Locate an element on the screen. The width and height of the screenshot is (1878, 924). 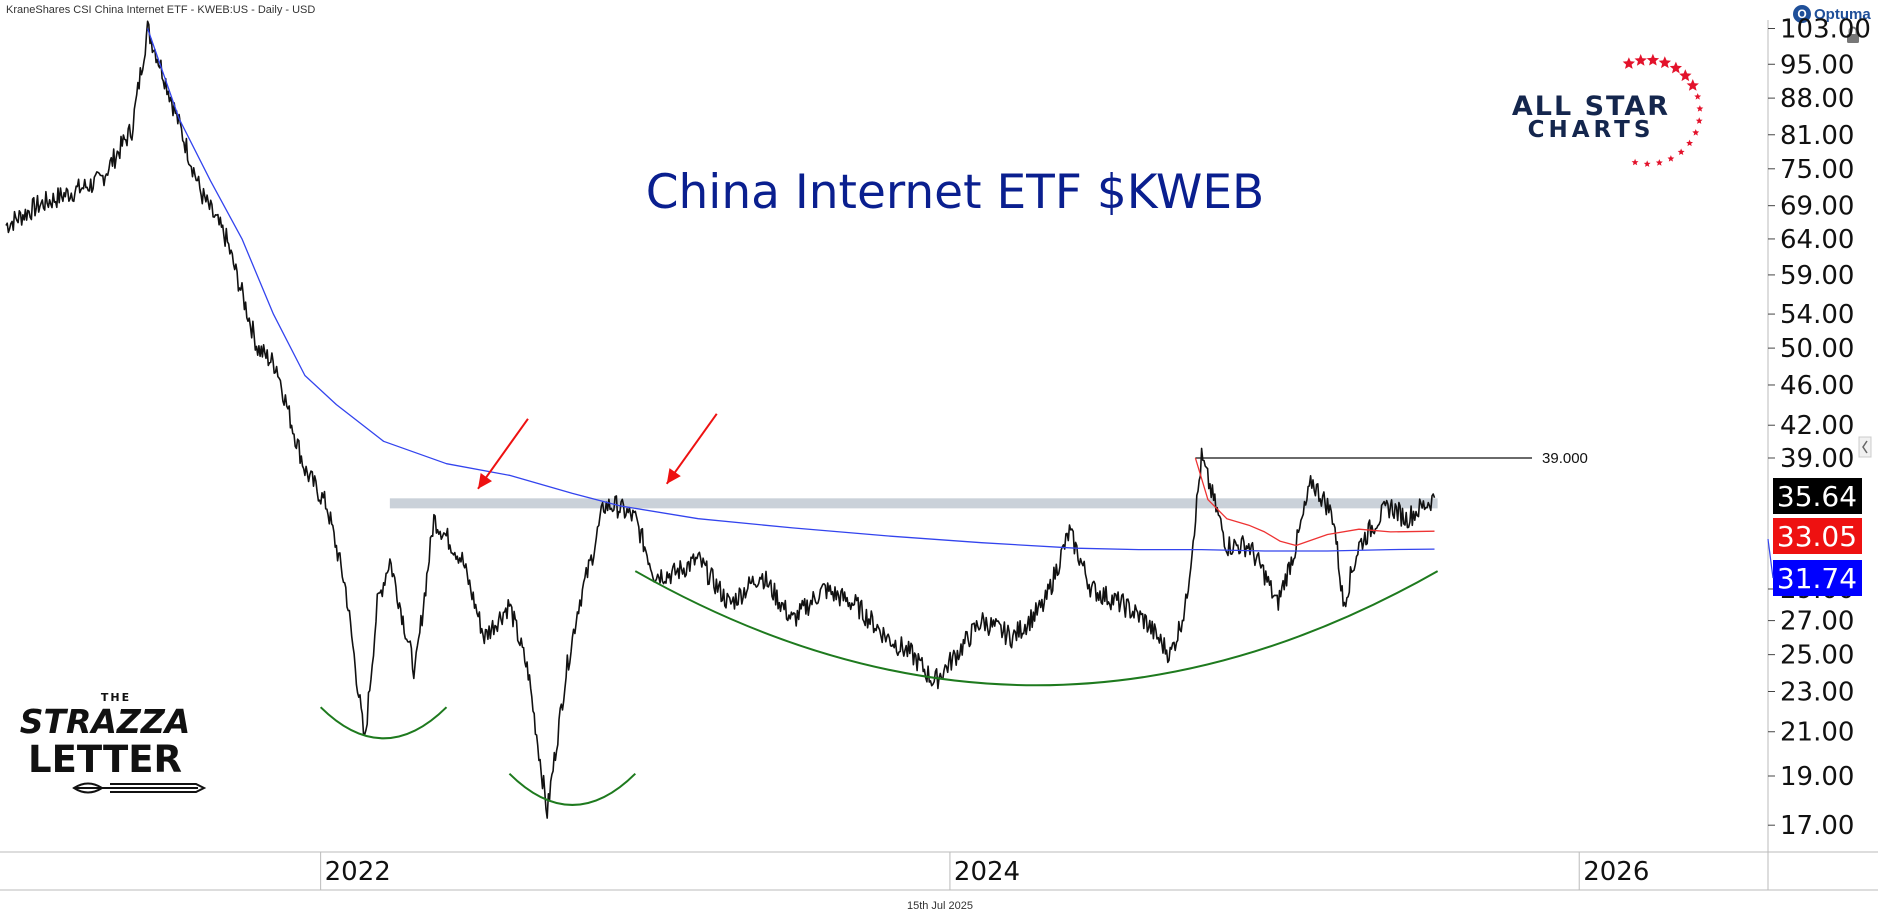
strazza-logo-line2: LETTER is located at coordinates (105, 759).